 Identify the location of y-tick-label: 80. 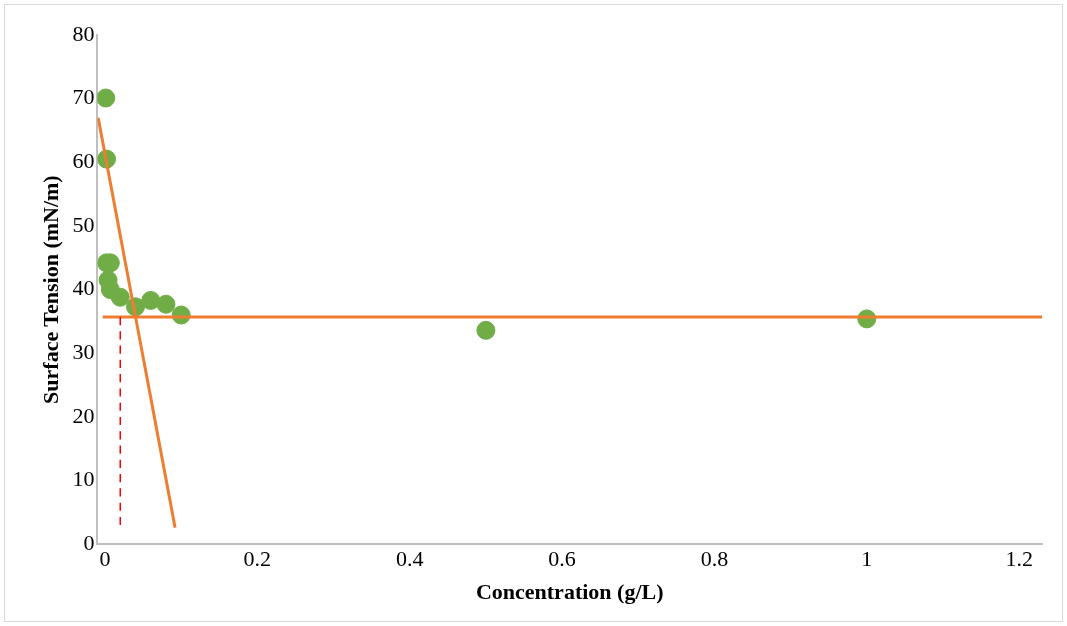
(83, 33).